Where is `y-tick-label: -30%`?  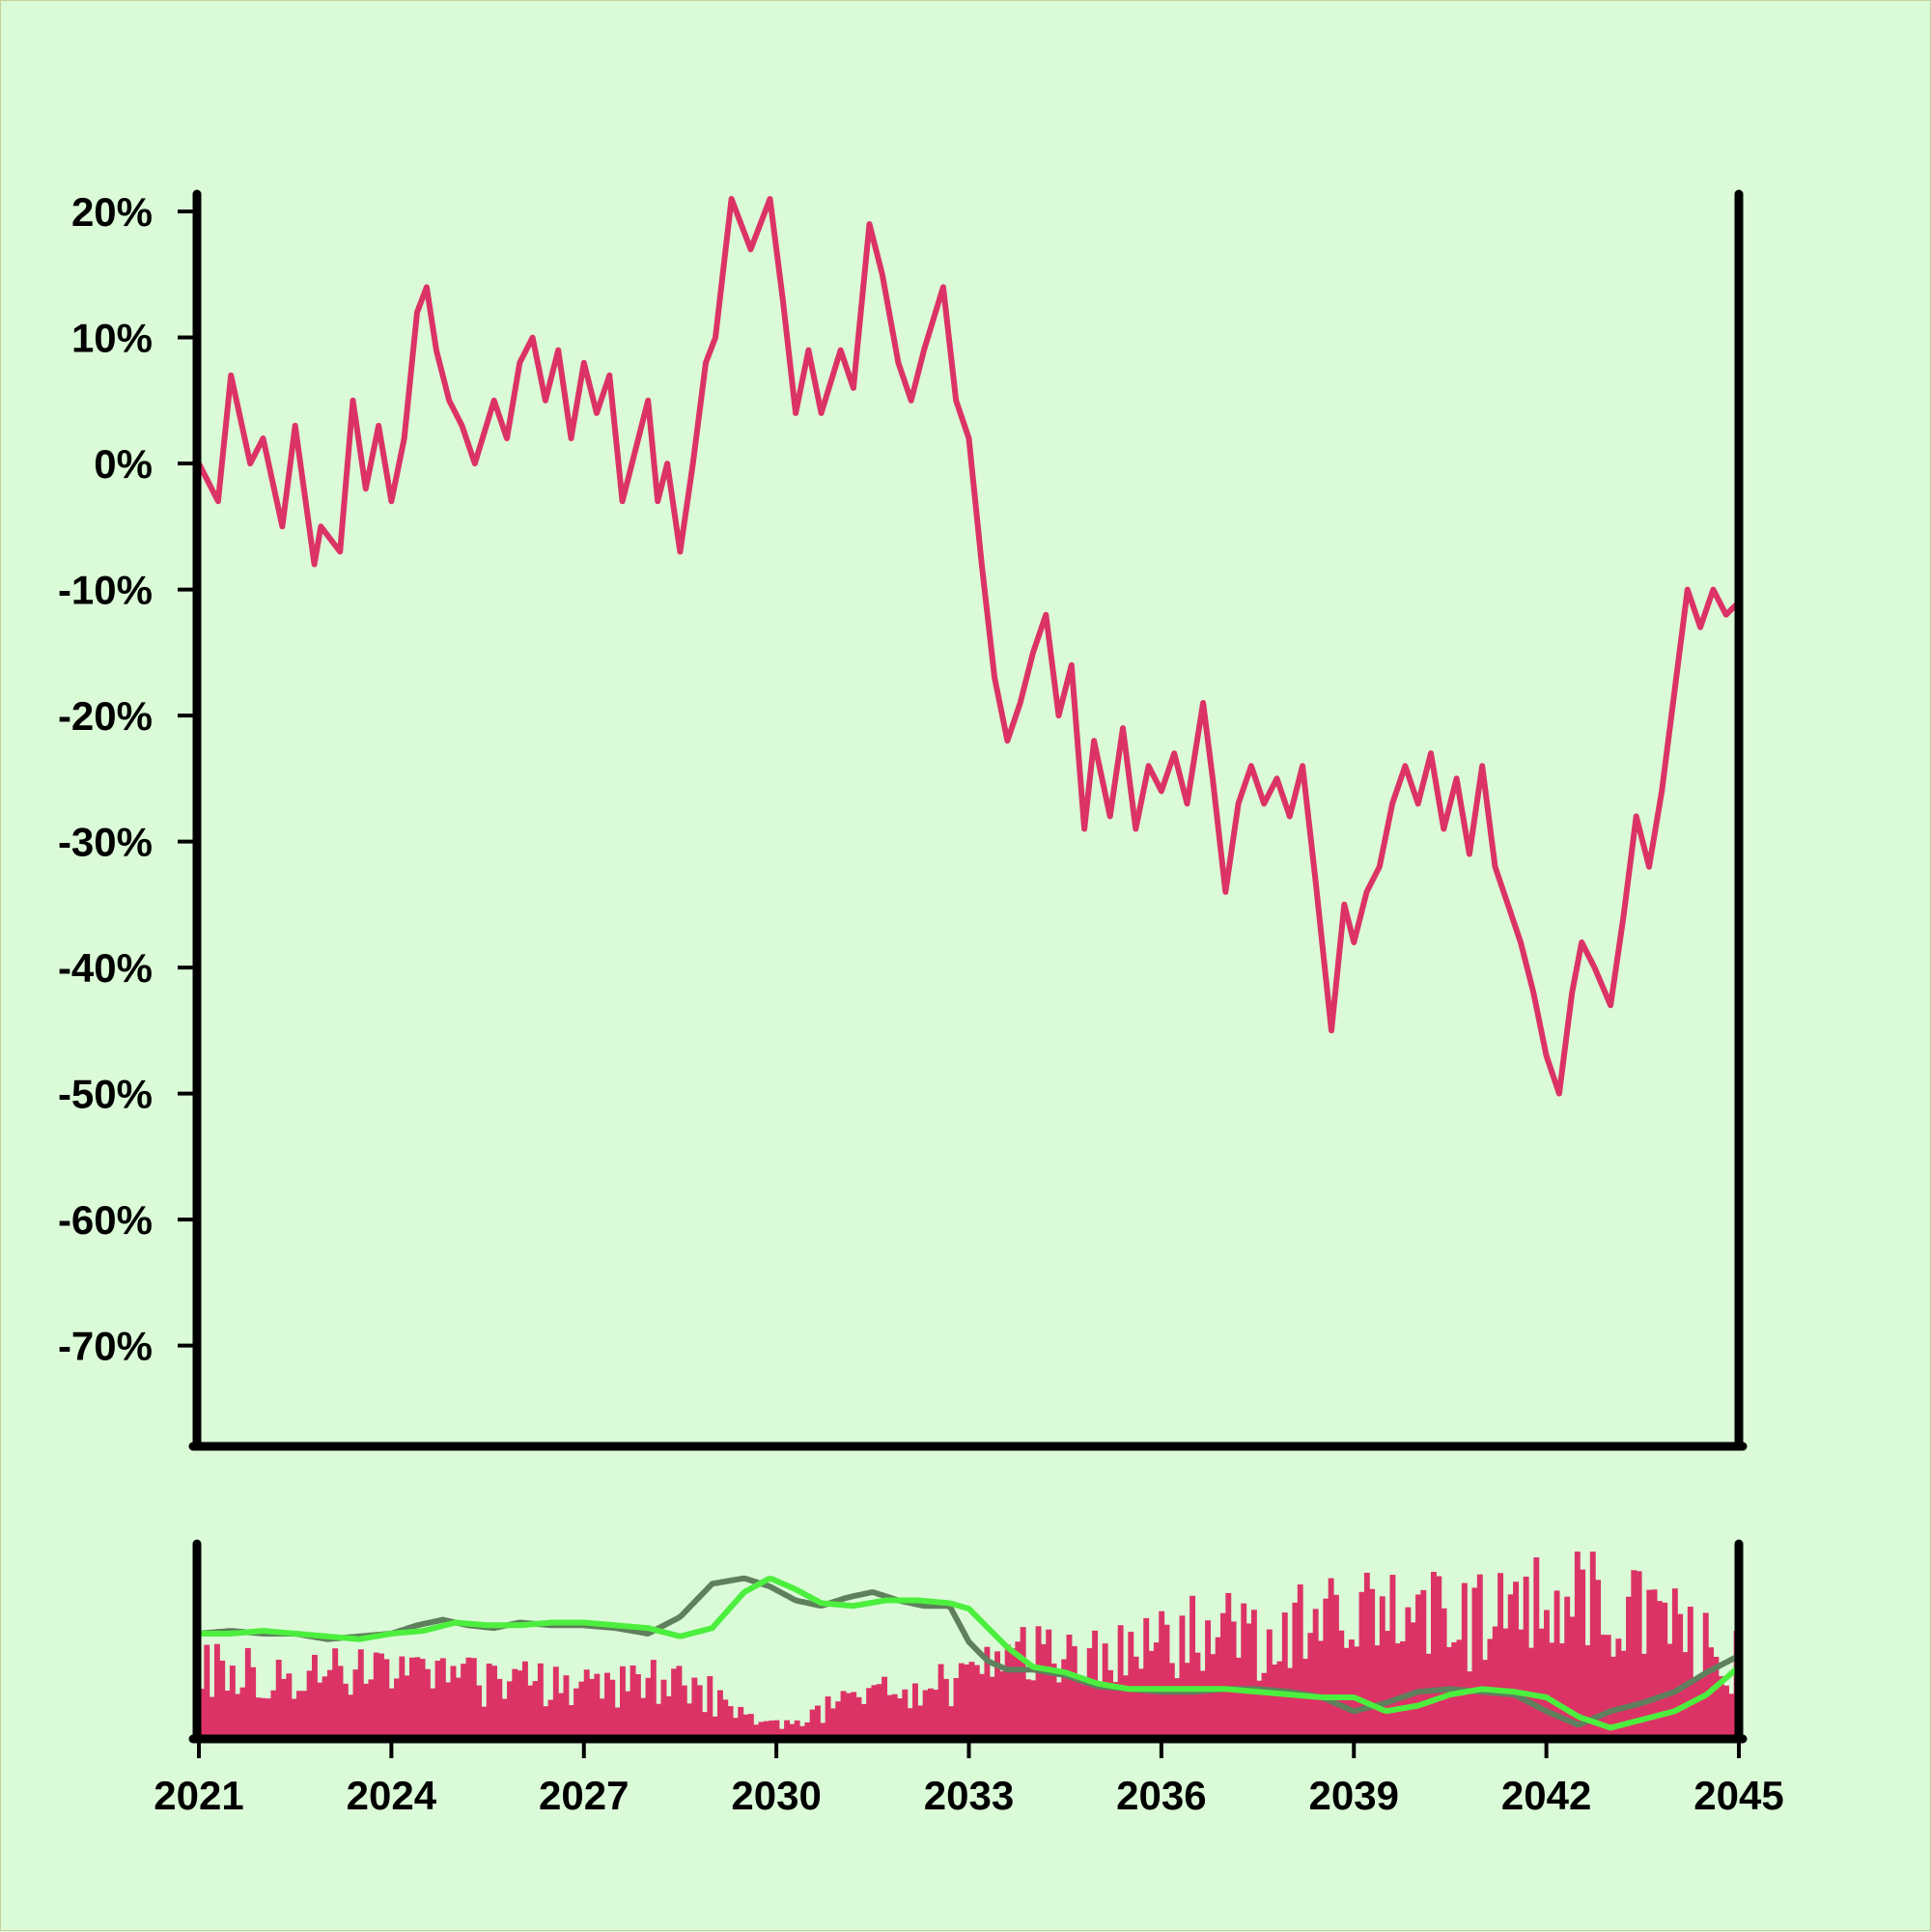
y-tick-label: -30% is located at coordinates (105, 843).